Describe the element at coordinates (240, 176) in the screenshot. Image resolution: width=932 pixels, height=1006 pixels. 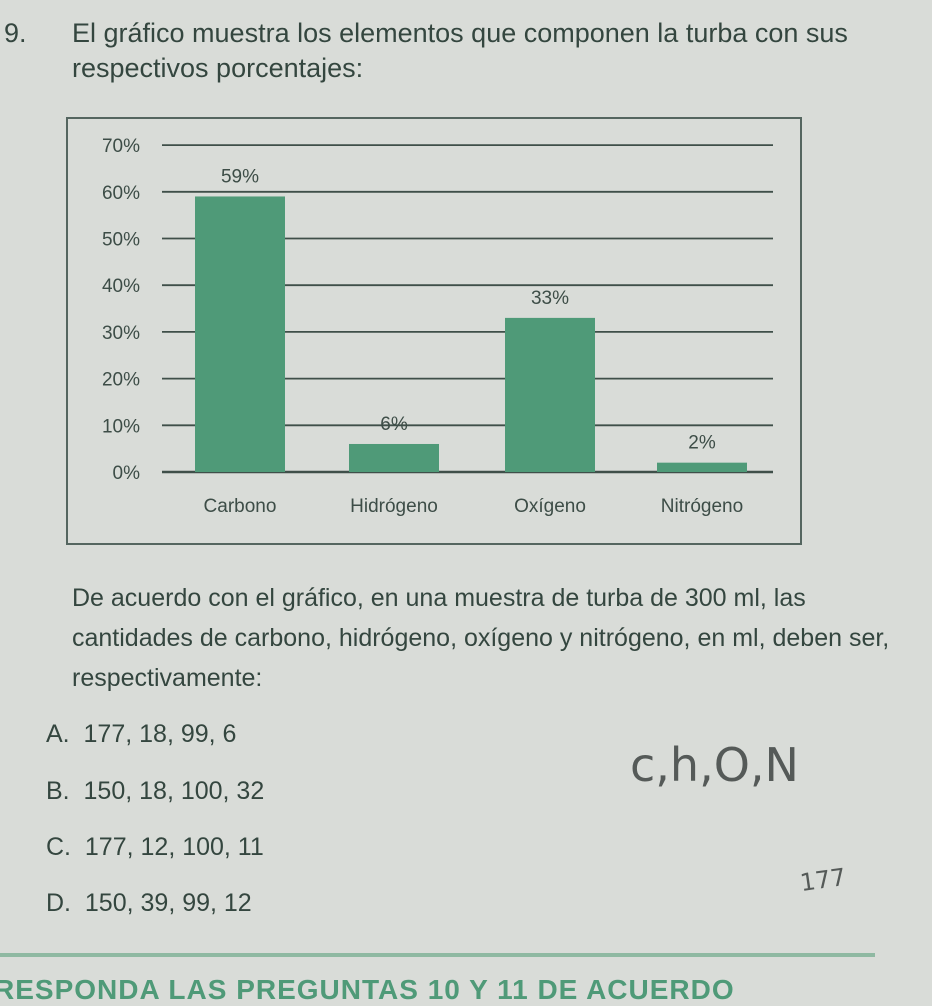
I see `data-label: 59%` at that location.